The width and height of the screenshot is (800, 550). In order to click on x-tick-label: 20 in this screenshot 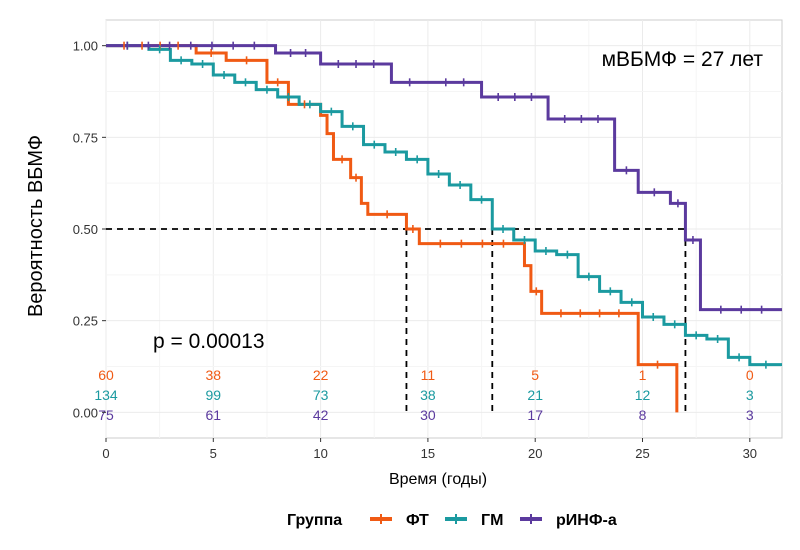, I will do `click(535, 453)`.